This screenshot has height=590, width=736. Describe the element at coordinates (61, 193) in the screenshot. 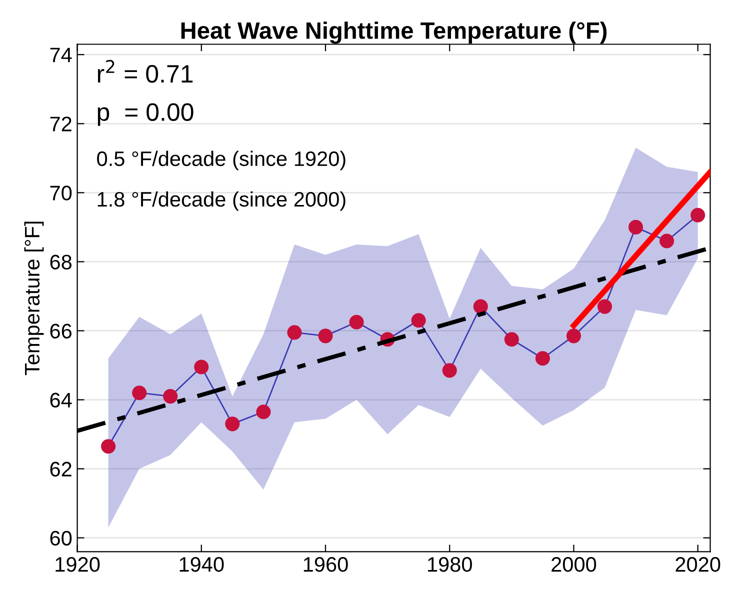

I see `y-tick-label: 70` at that location.